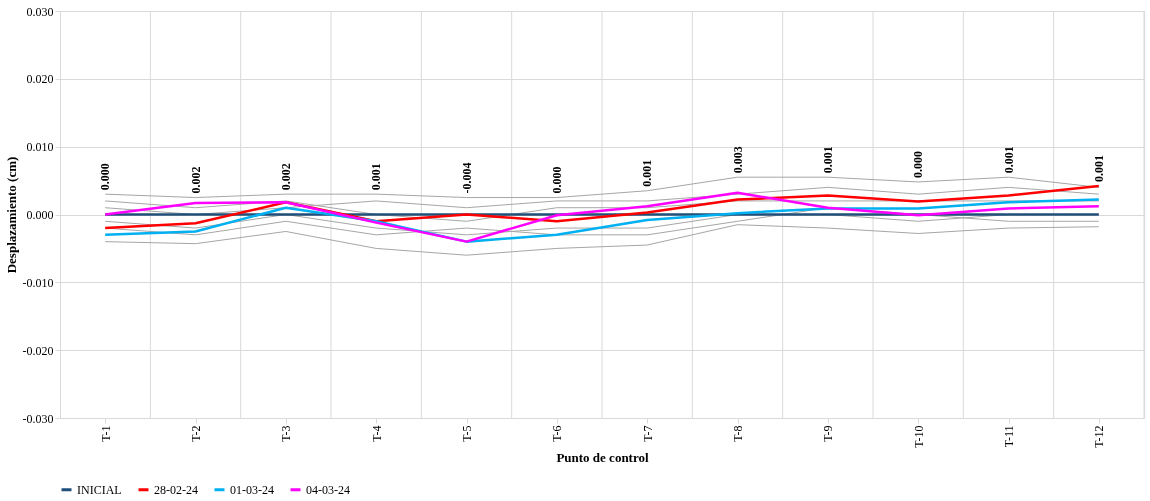 The image size is (1150, 501). I want to click on y-tick-label: -0.030, so click(38, 418).